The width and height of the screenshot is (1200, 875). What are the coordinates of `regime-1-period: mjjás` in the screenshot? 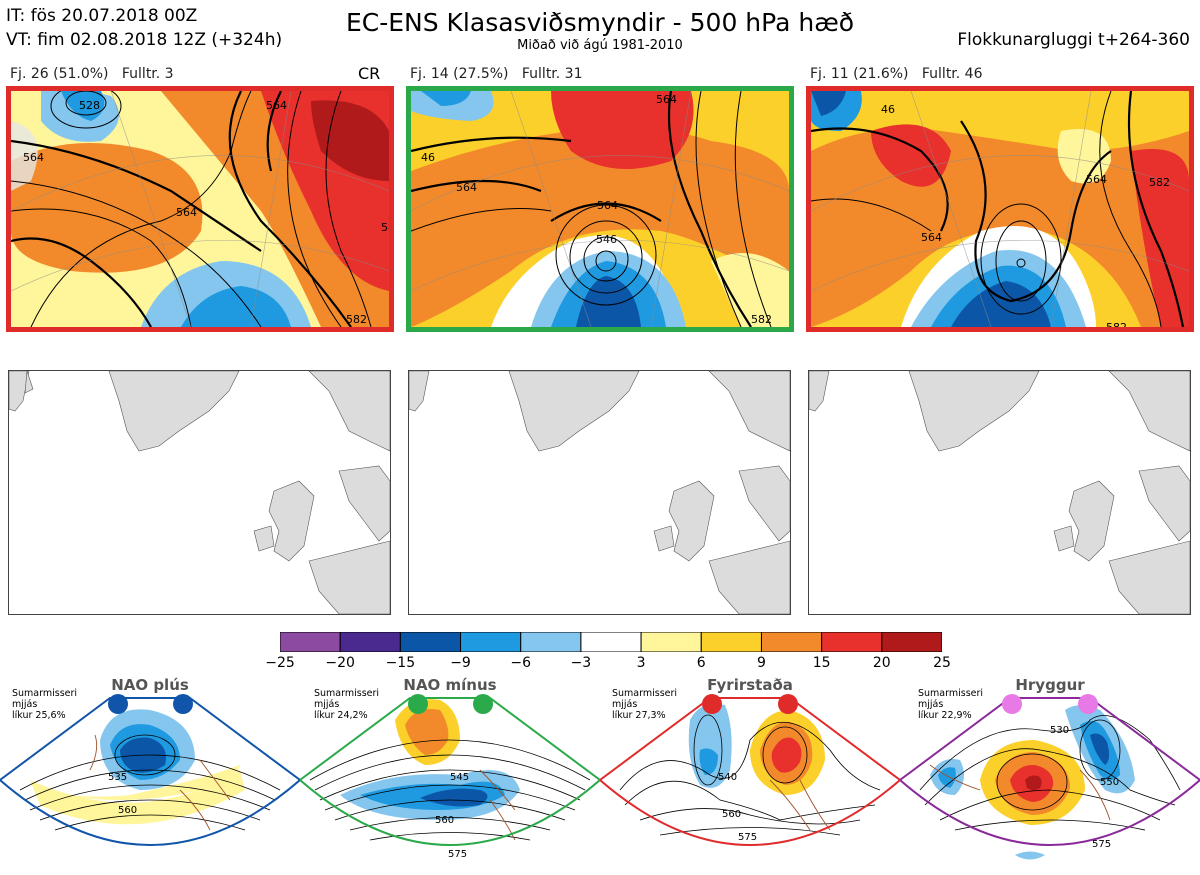 It's located at (25, 704).